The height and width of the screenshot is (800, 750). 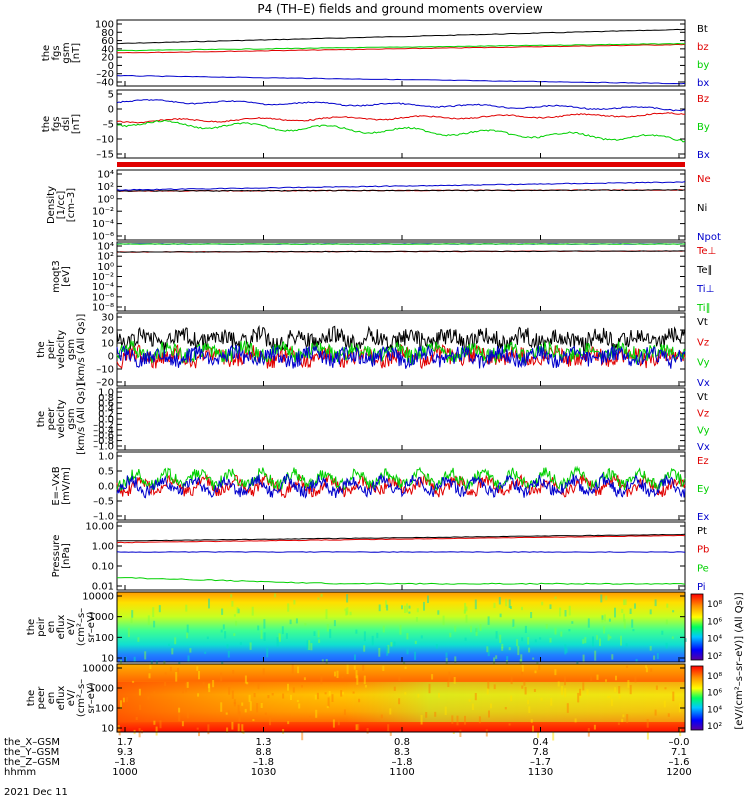 I want to click on y-tick-label: –0.2, so click(x=103, y=425).